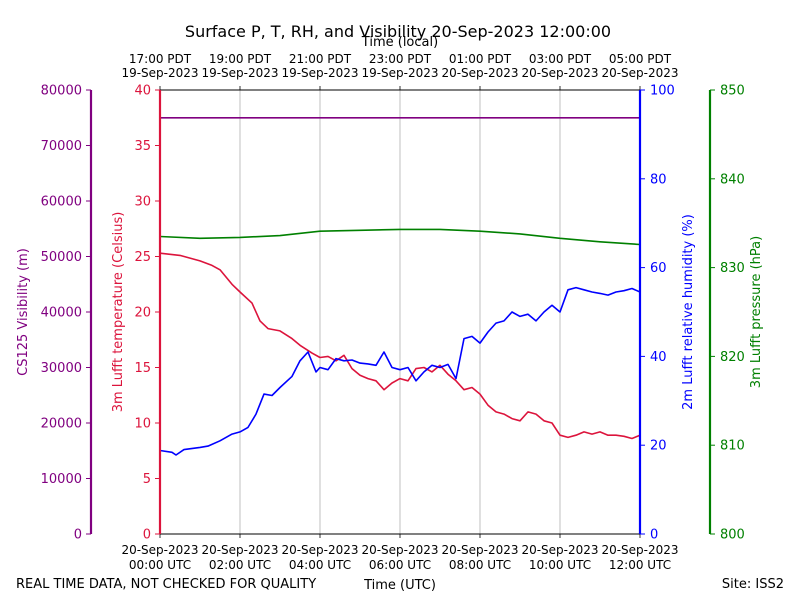  Describe the element at coordinates (61, 368) in the screenshot. I see `visibility-tick-label: 30000` at that location.